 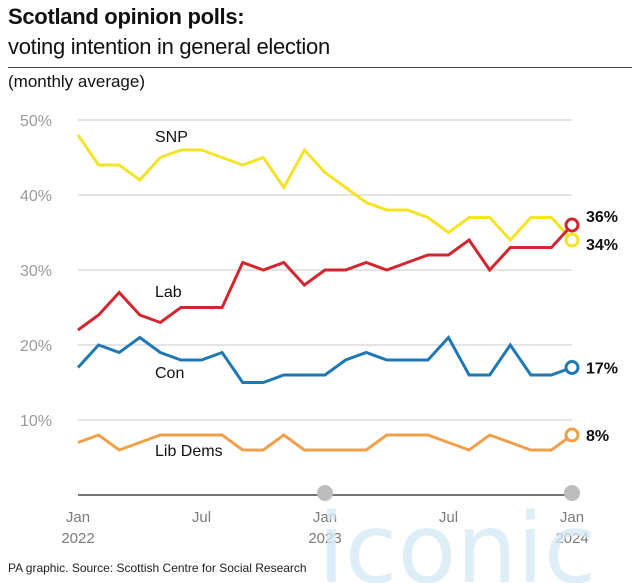 I want to click on y-tick-label: 50%, so click(x=36, y=121).